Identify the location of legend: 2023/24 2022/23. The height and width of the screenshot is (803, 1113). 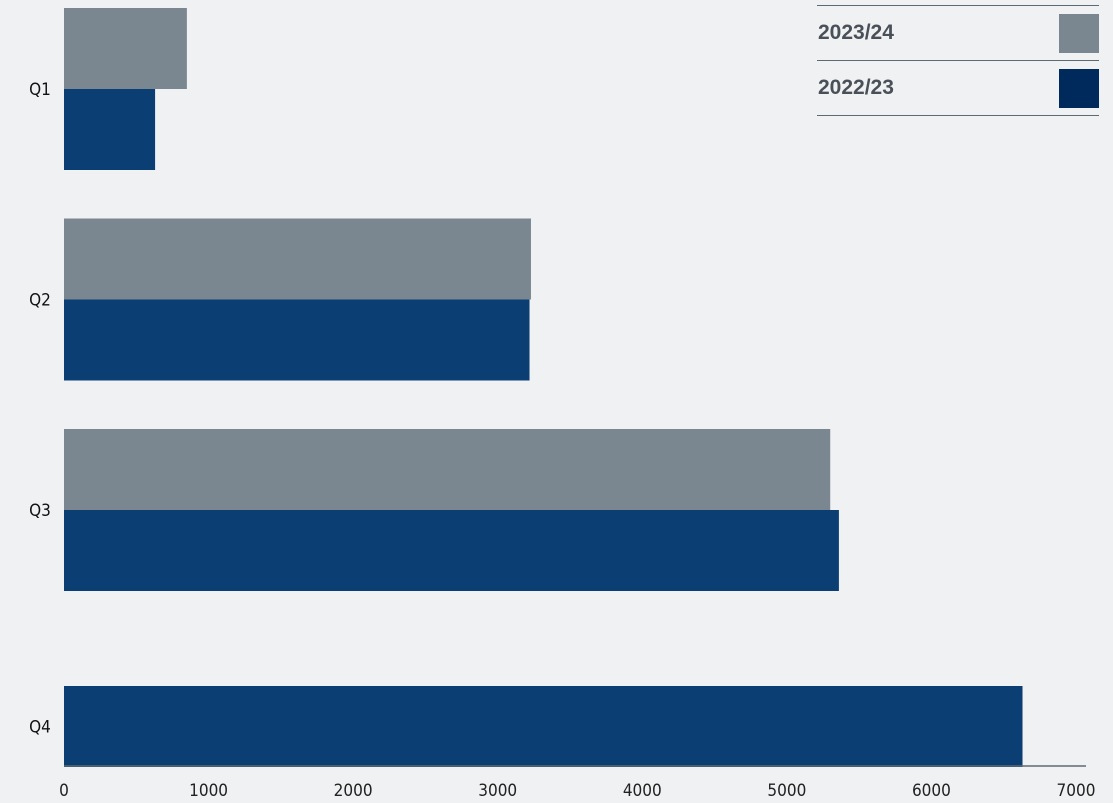
(958, 60).